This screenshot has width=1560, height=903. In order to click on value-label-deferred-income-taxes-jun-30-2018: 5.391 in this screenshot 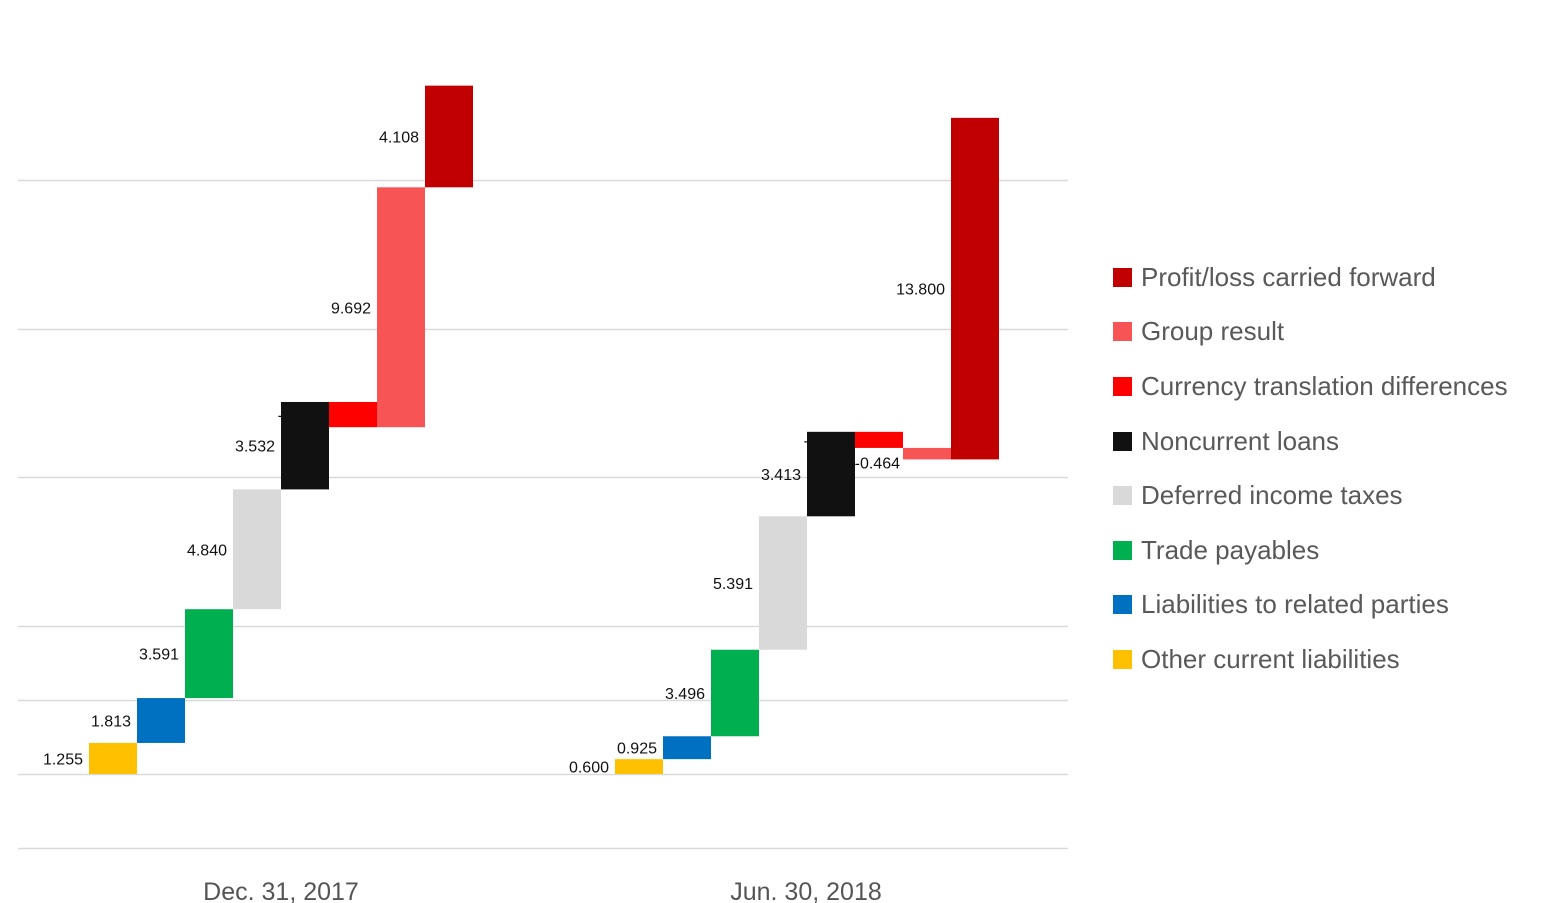, I will do `click(733, 584)`.